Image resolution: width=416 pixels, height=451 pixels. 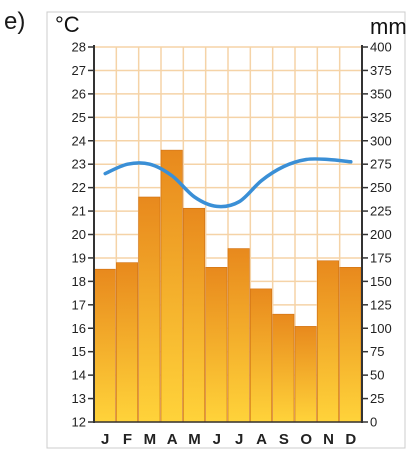 What do you see at coordinates (388, 26) in the screenshot?
I see `right-axis-unit: mm` at bounding box center [388, 26].